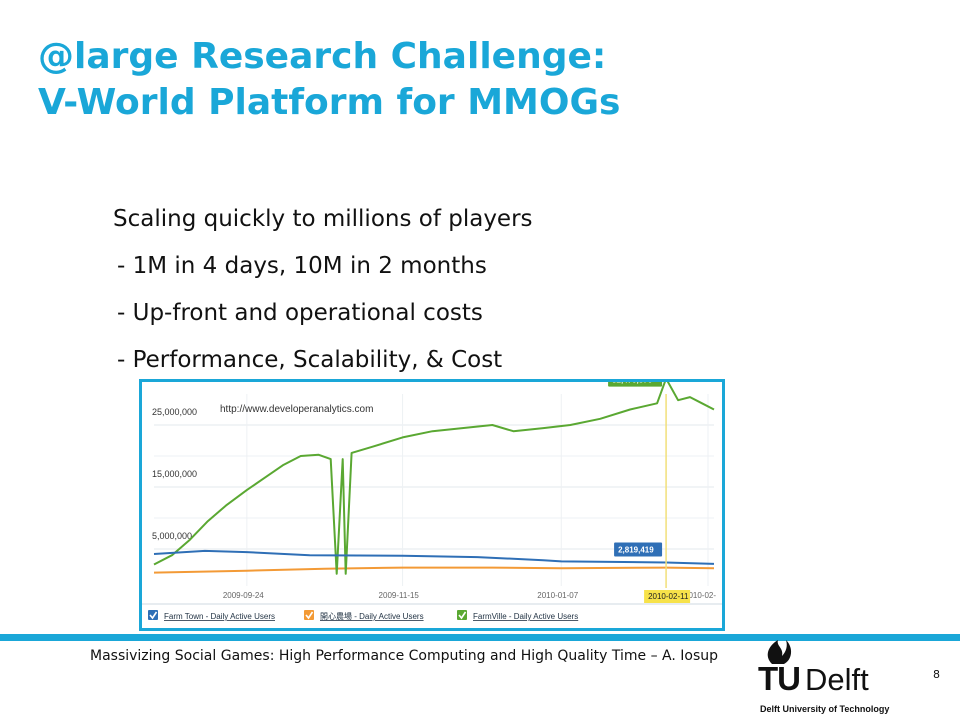 The height and width of the screenshot is (720, 960). What do you see at coordinates (174, 412) in the screenshot?
I see `y-tick-label: 25,000,000` at bounding box center [174, 412].